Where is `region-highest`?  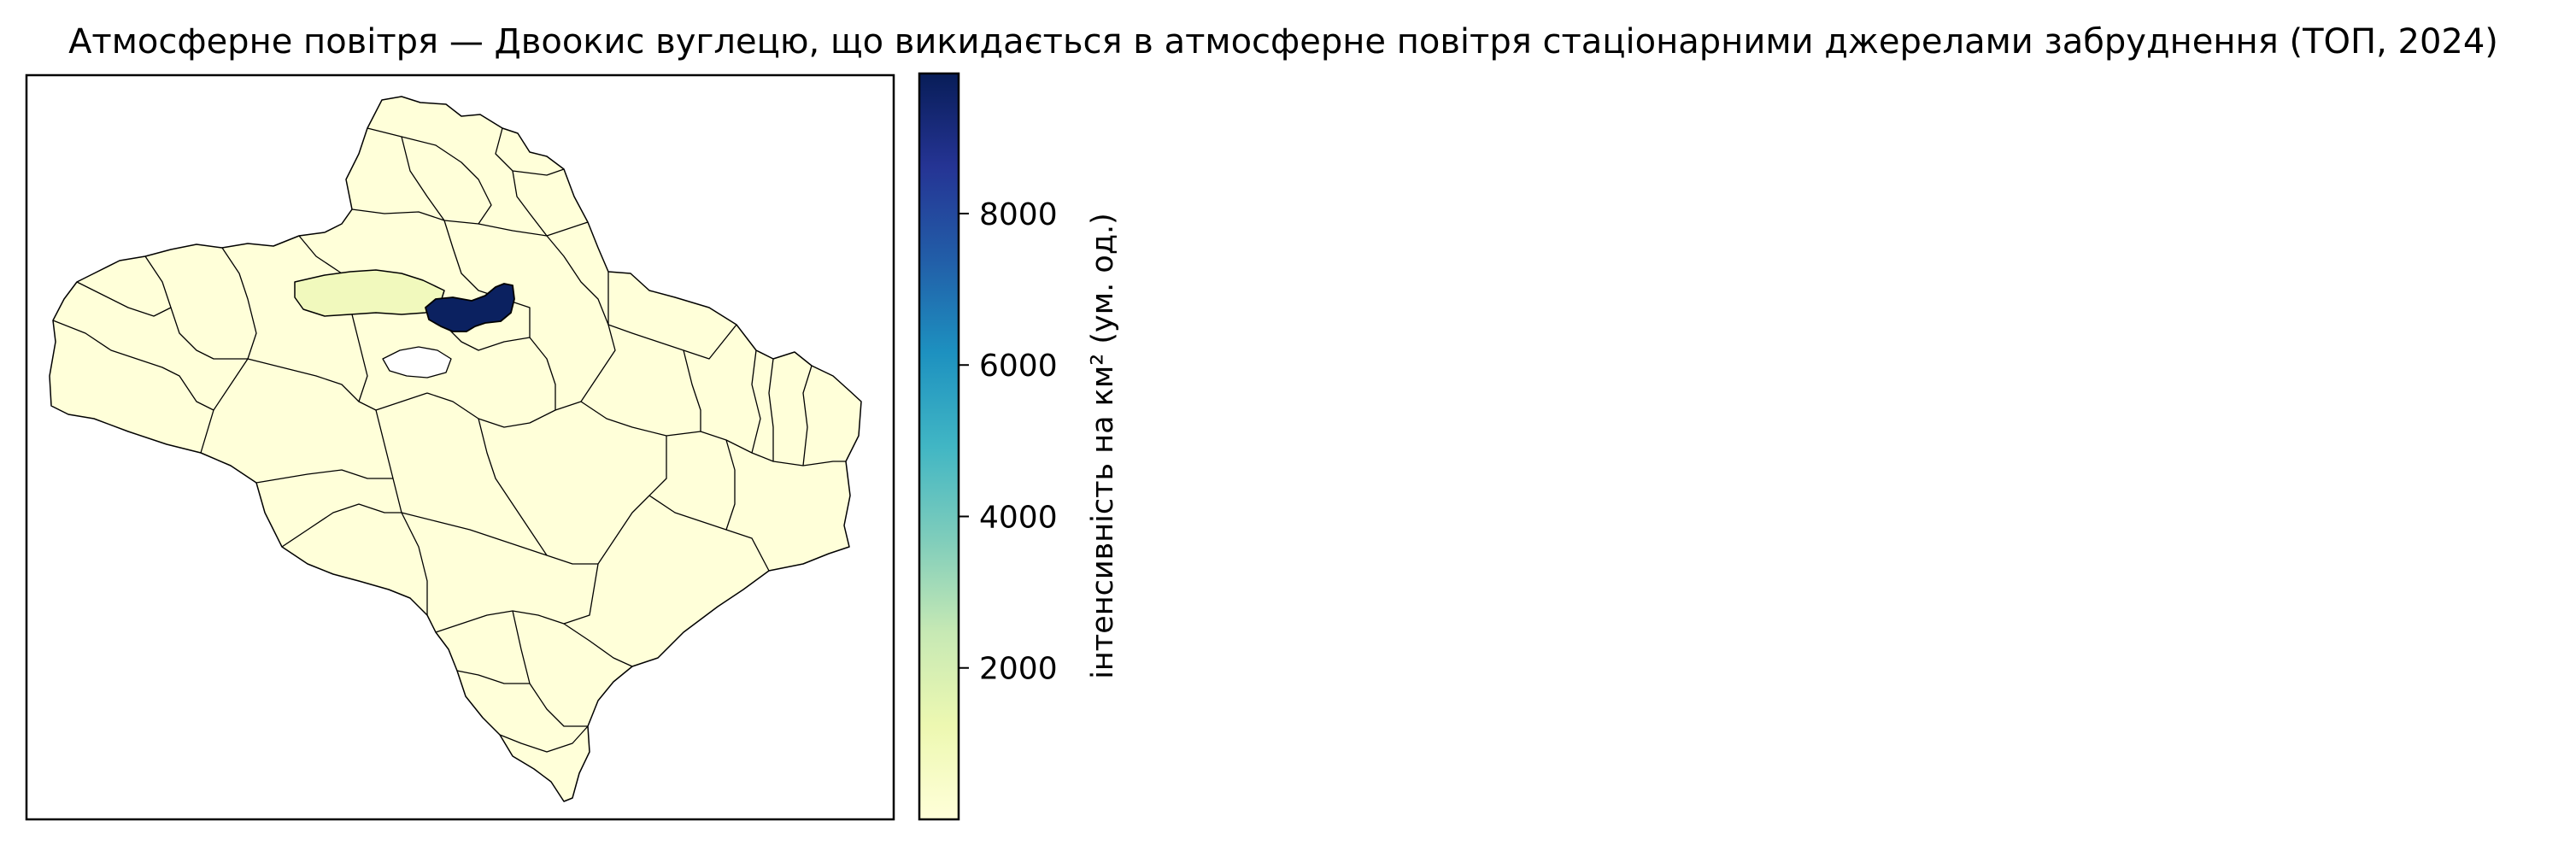
region-highest is located at coordinates (470, 307).